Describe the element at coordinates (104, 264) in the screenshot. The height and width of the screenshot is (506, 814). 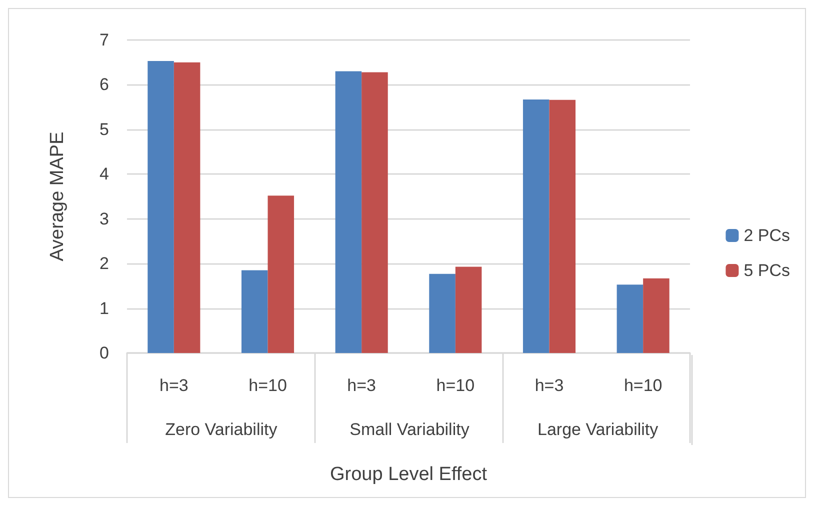
I see `y-tick-label: 2` at that location.